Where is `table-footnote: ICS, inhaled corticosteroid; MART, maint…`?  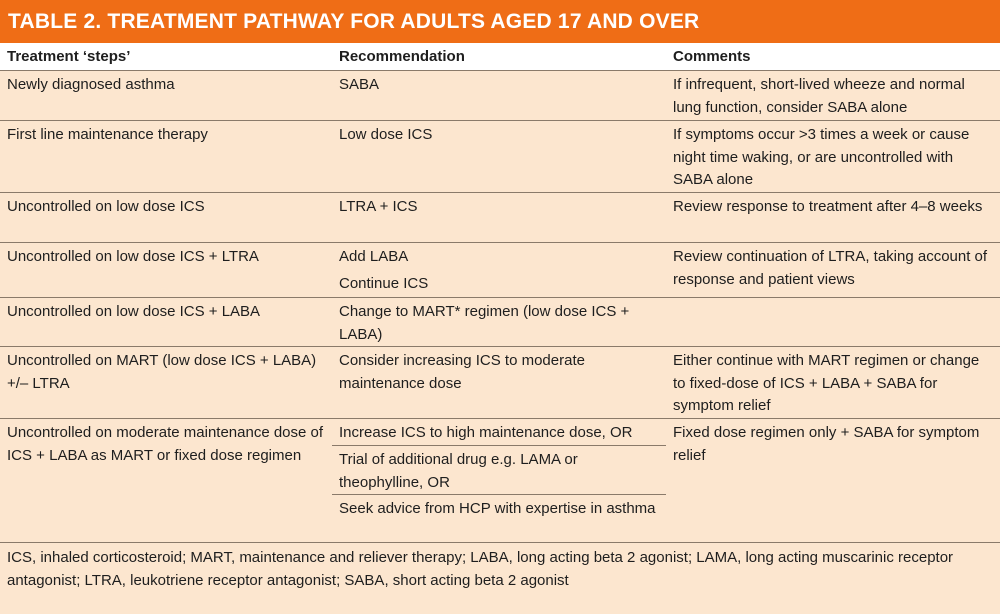
table-footnote: ICS, inhaled corticosteroid; MART, maint… is located at coordinates (480, 569).